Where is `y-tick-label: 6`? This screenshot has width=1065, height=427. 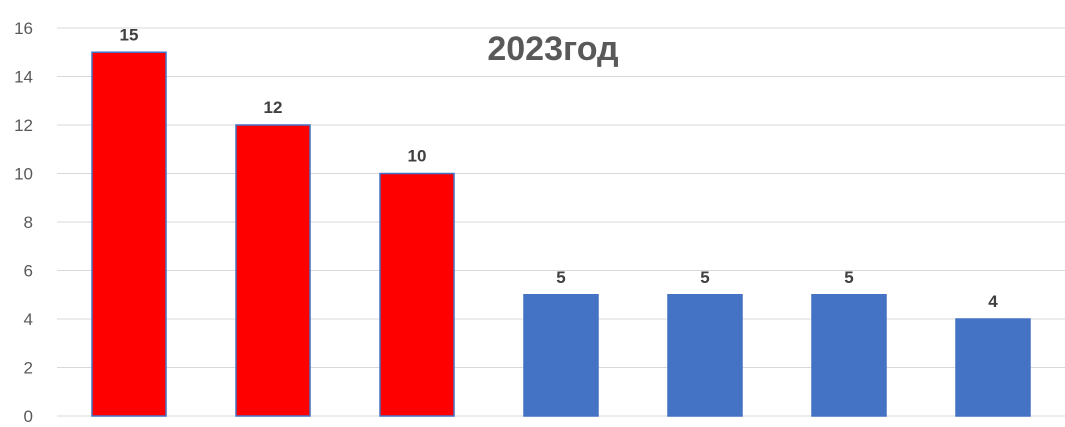
y-tick-label: 6 is located at coordinates (28, 271).